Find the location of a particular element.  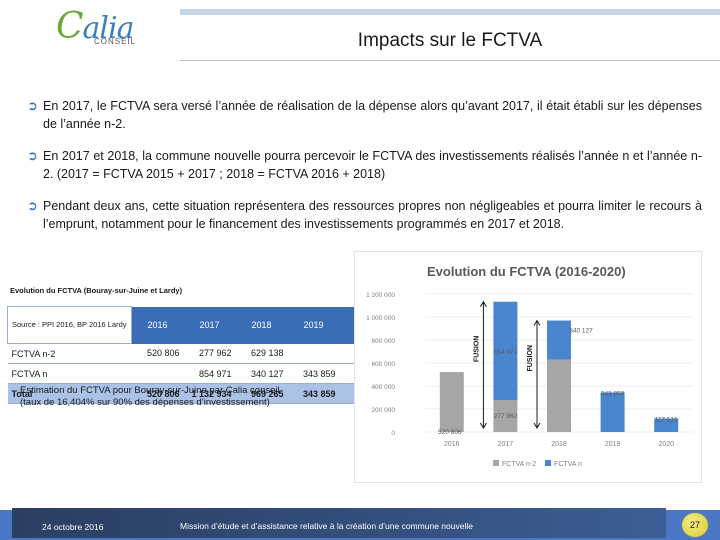

table-cell: 854 971 is located at coordinates (209, 373).